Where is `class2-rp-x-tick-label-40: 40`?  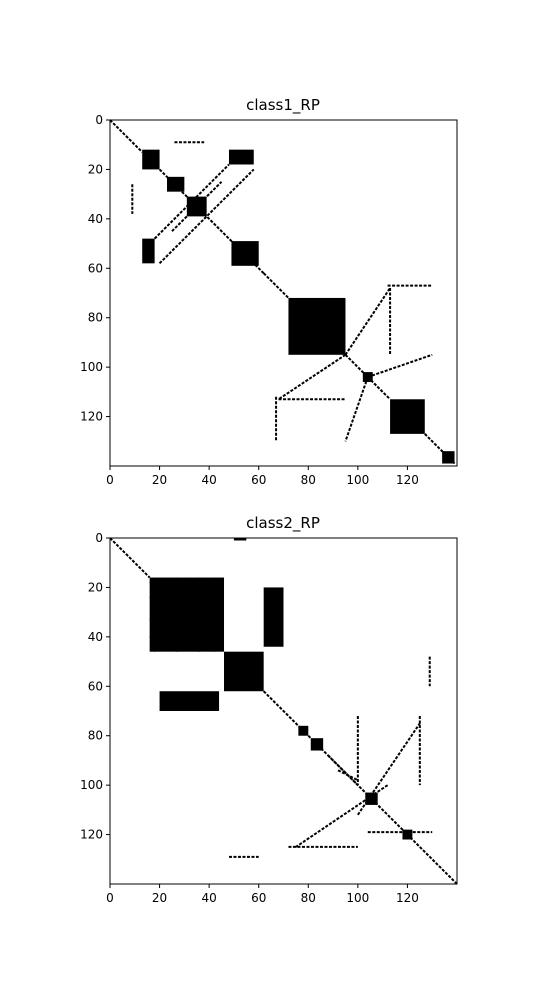
class2-rp-x-tick-label-40: 40 is located at coordinates (209, 898).